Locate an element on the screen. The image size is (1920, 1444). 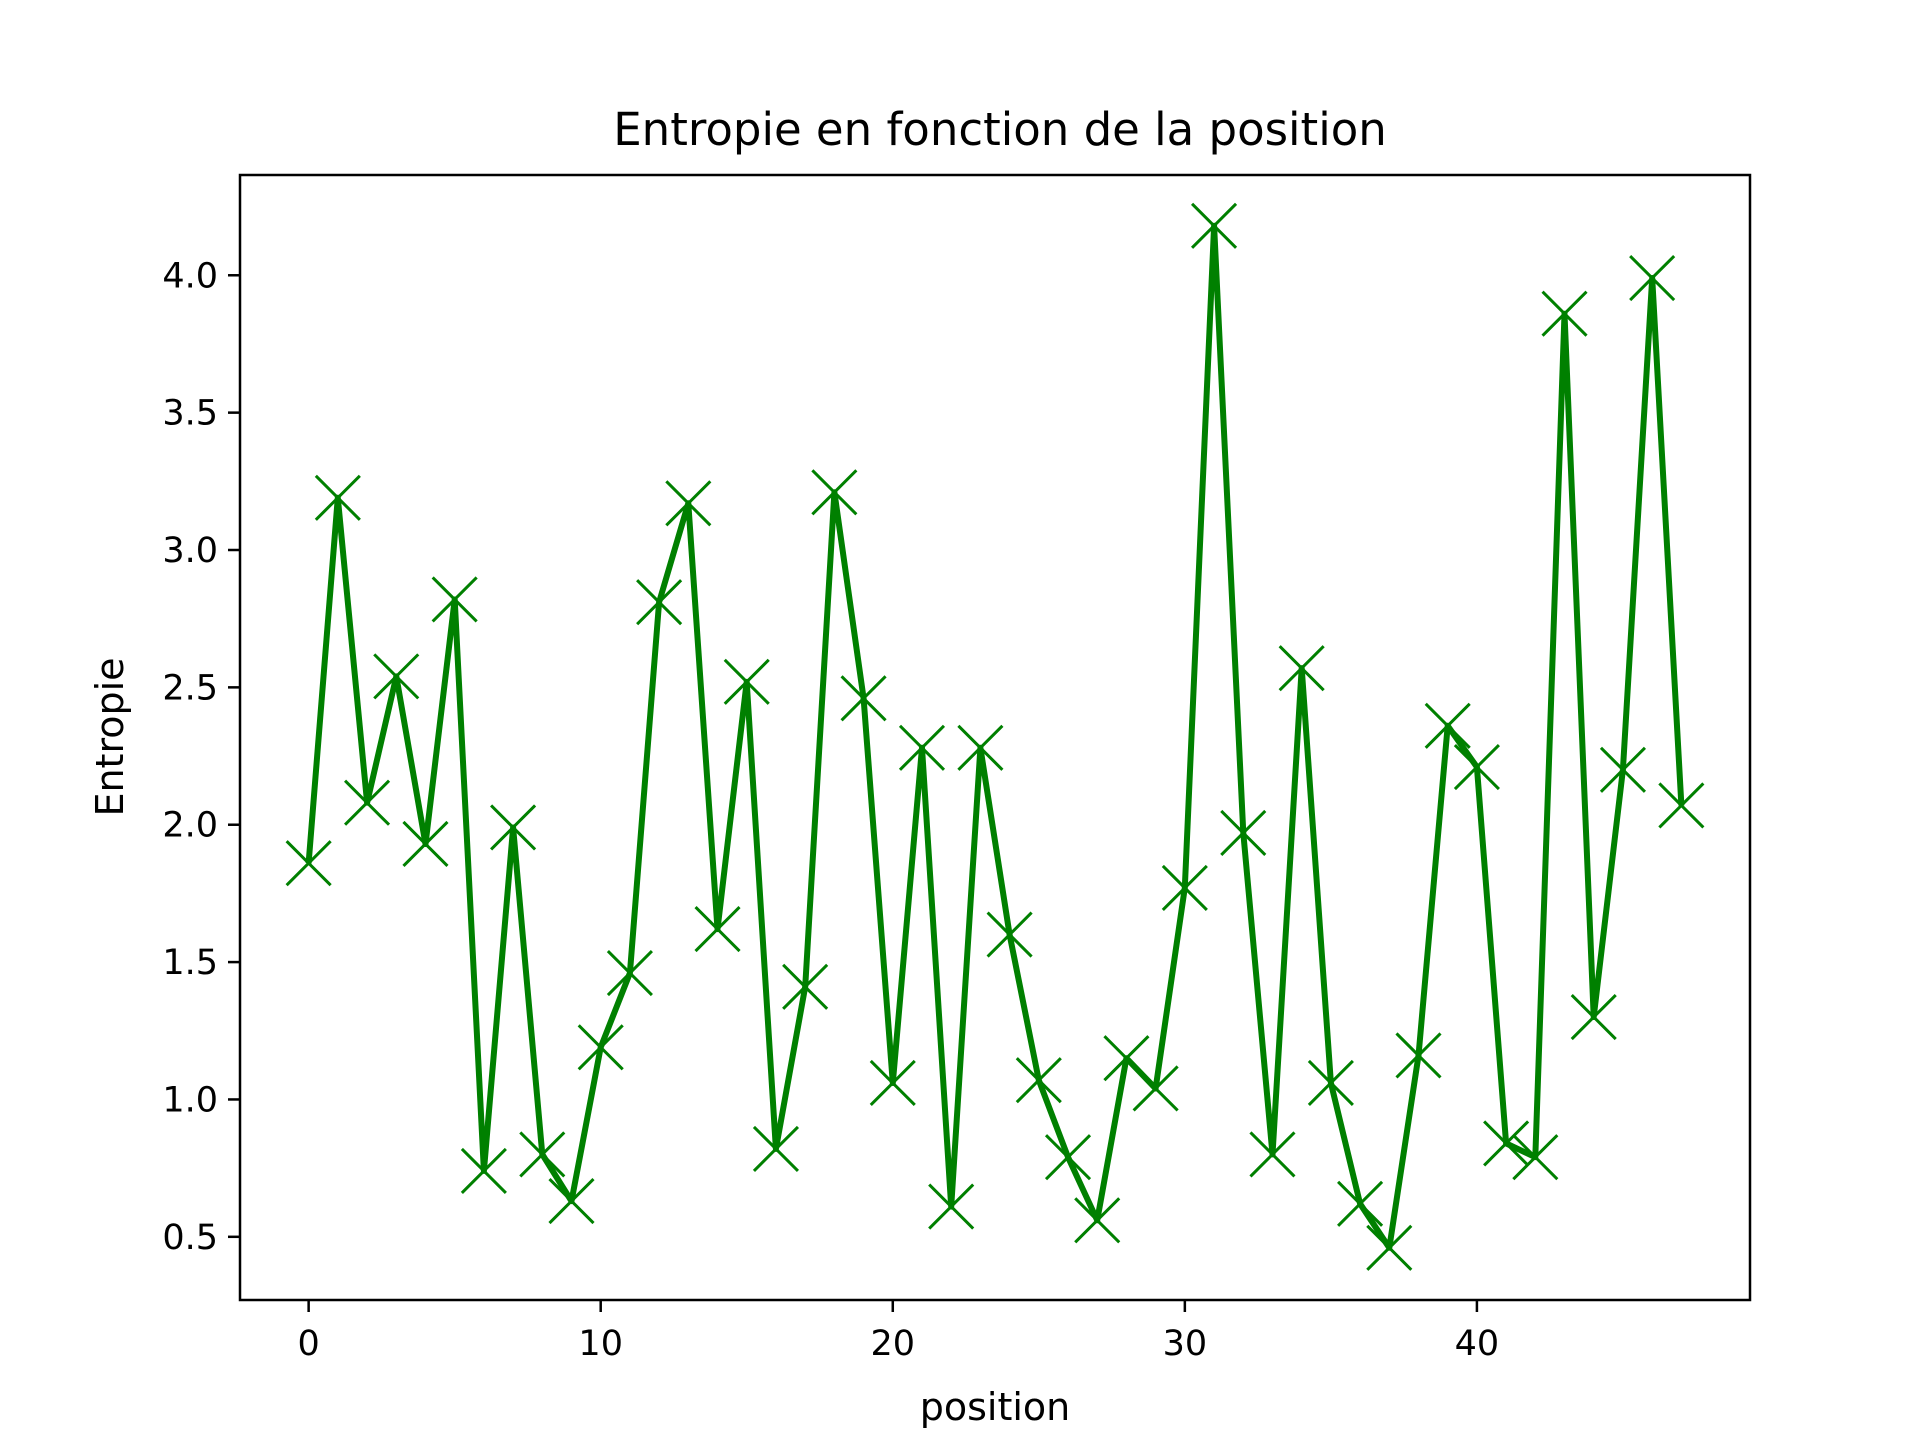
x-axis-label: position is located at coordinates (995, 1407).